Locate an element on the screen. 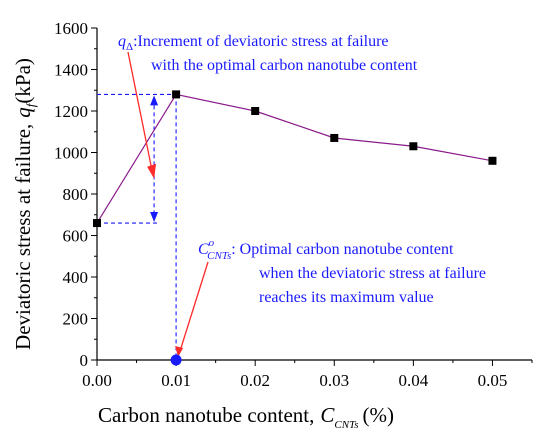  c-annotation-line1: Co CNTs: Optimal carbon nanotube content is located at coordinates (326, 249).